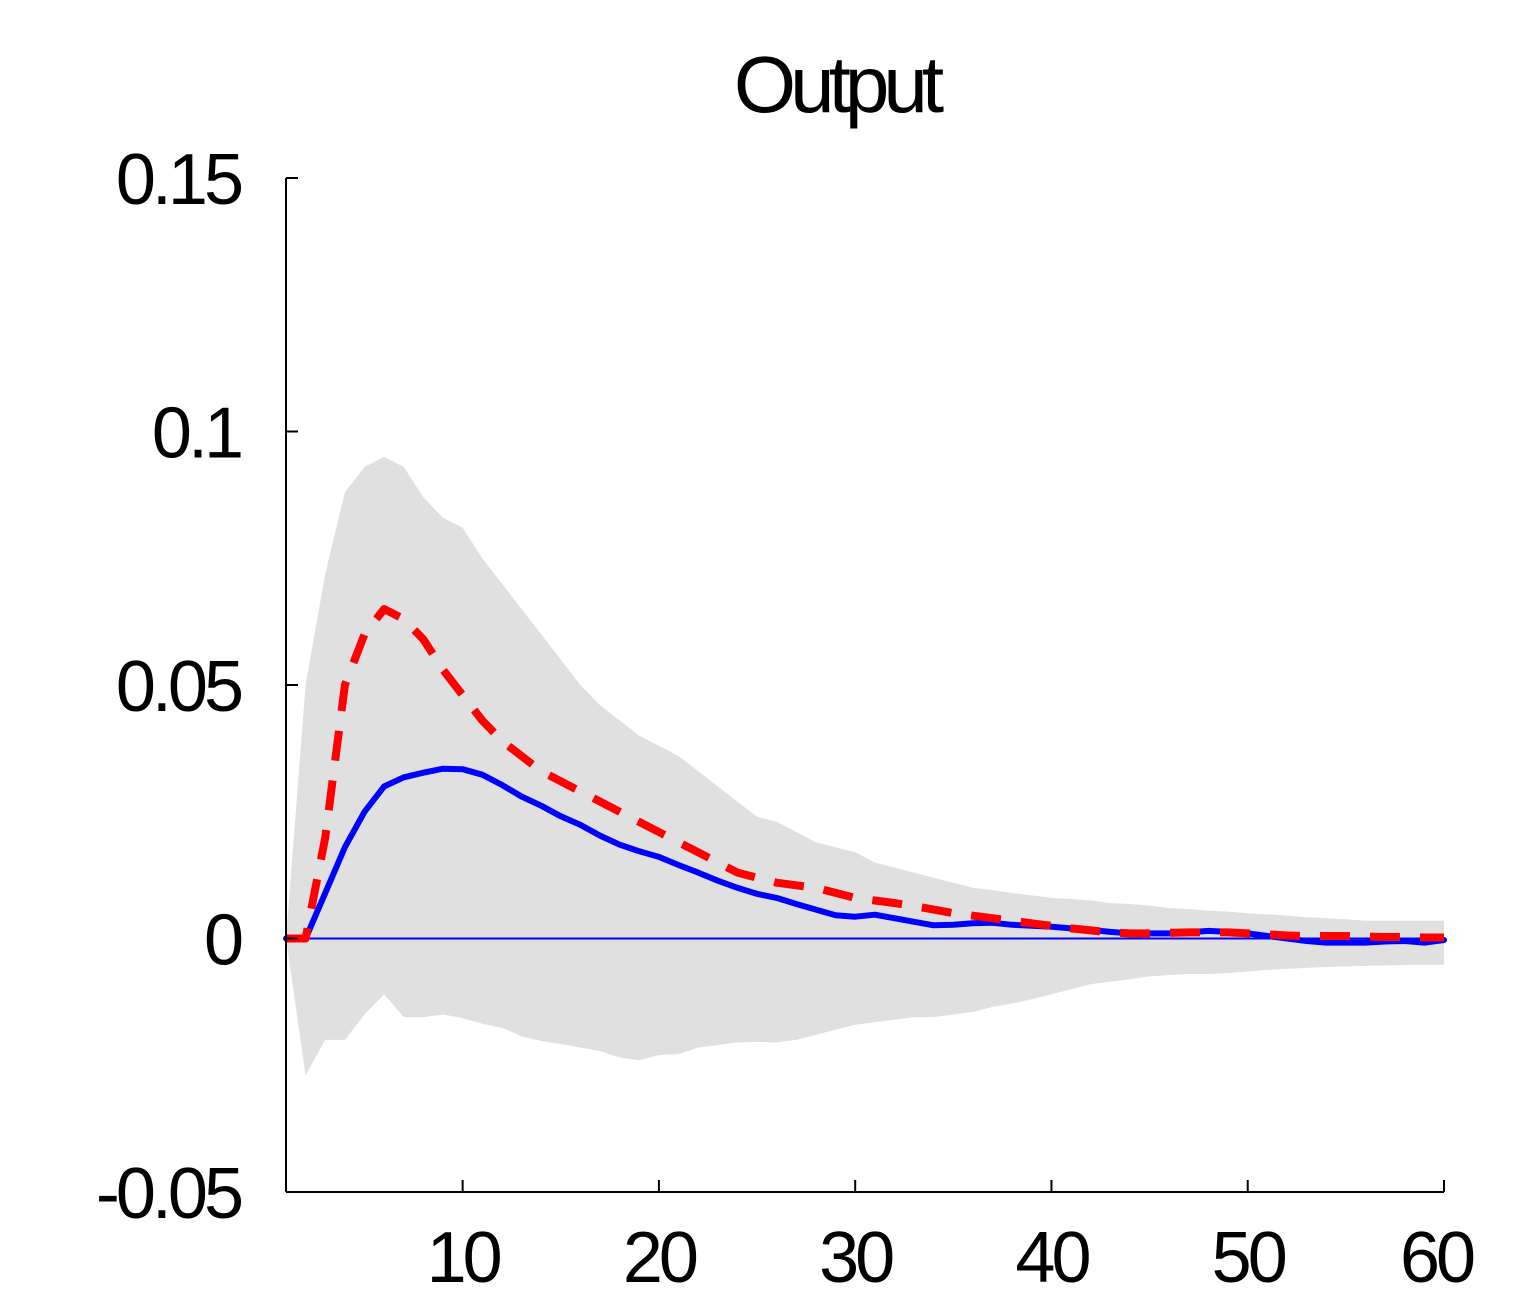 This screenshot has width=1528, height=1309. I want to click on y-tick-label: 0.05, so click(179, 687).